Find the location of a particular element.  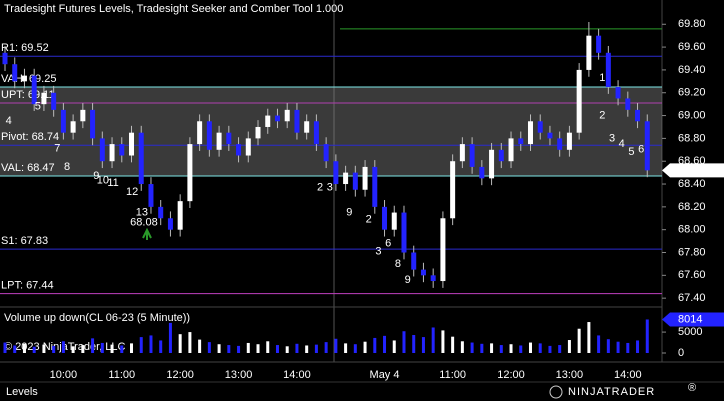

annotation: 8 is located at coordinates (67, 167).